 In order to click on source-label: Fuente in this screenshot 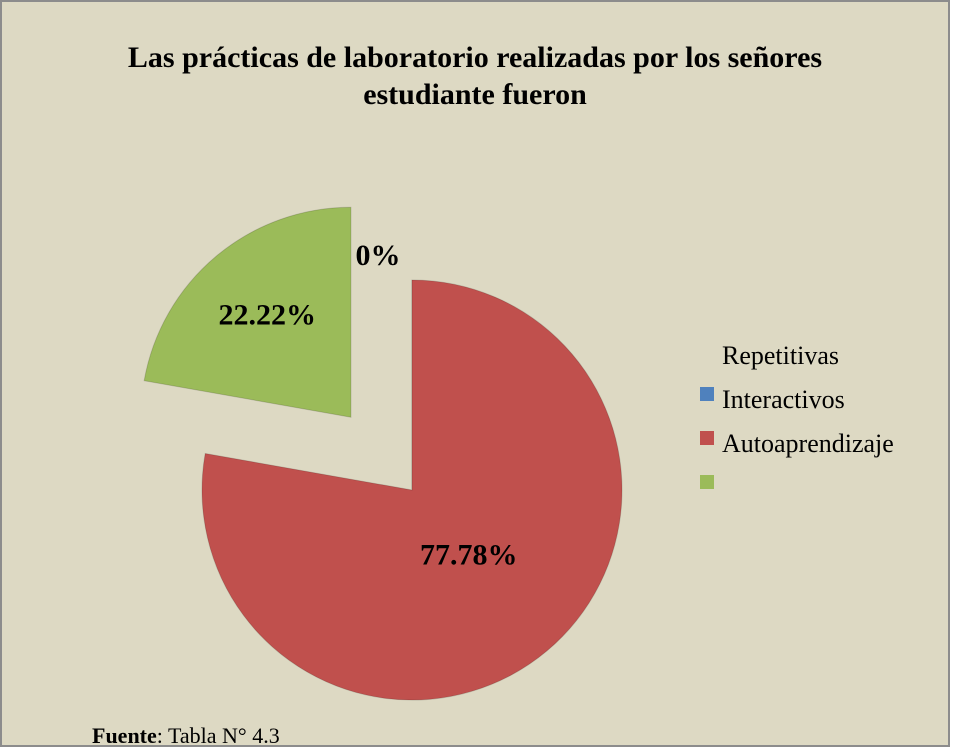, I will do `click(124, 735)`.